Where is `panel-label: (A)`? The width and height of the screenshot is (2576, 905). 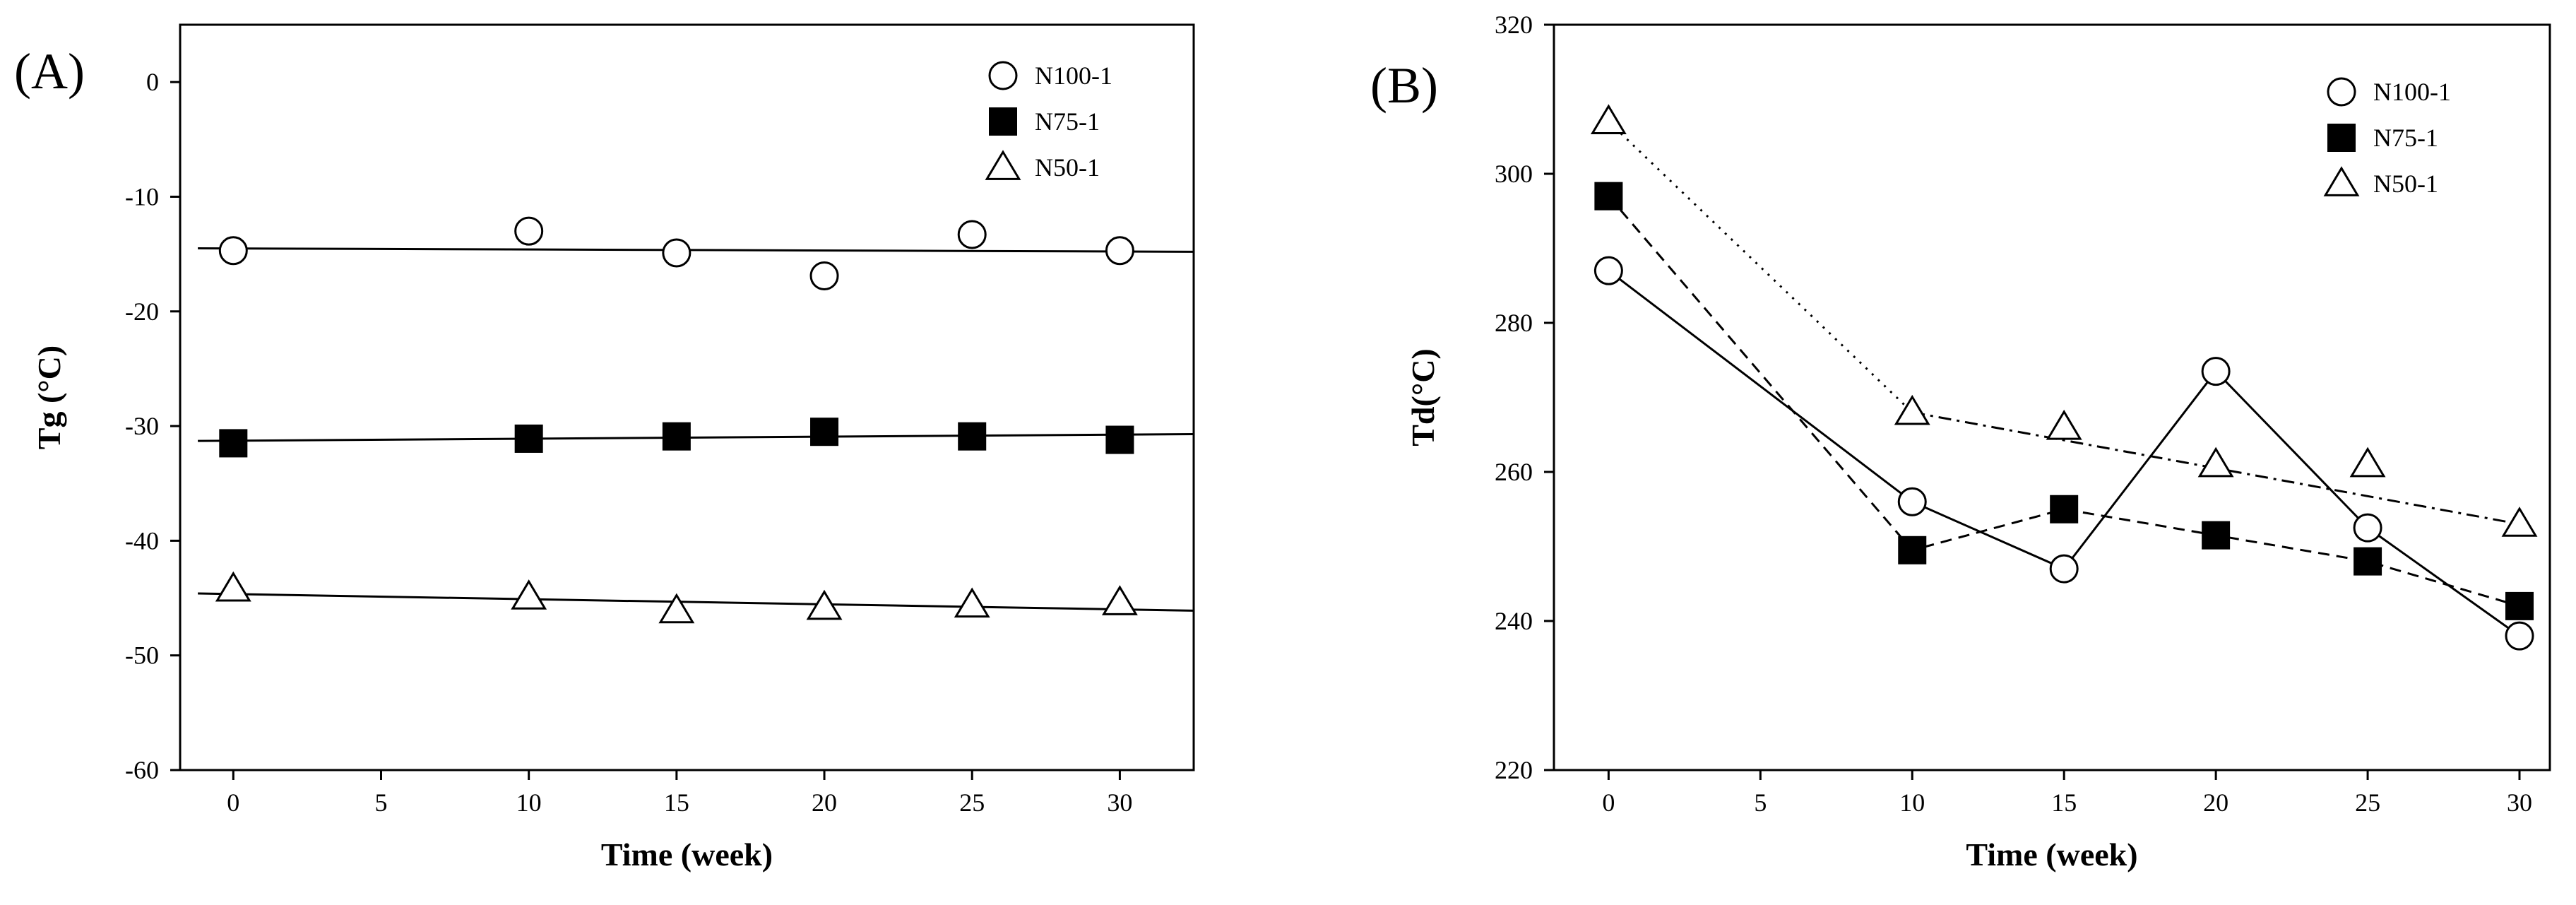
panel-label: (A) is located at coordinates (49, 71).